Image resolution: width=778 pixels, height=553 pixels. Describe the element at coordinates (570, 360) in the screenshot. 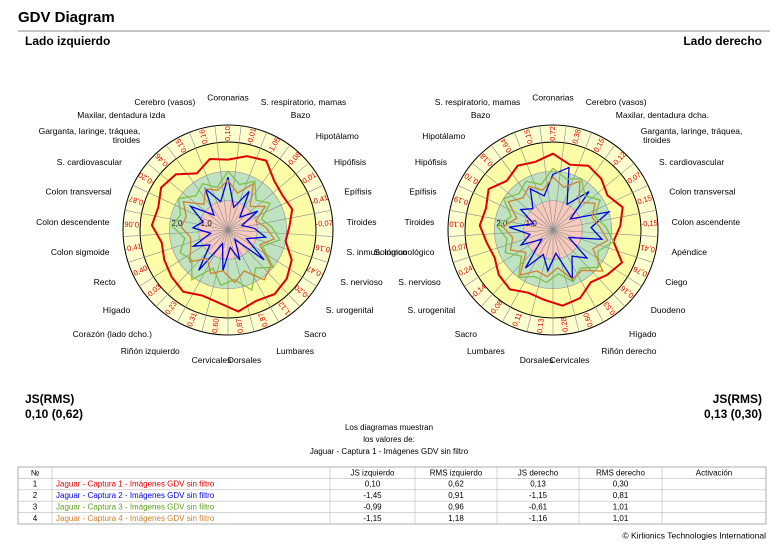

I see `category-label: Cervicales` at that location.